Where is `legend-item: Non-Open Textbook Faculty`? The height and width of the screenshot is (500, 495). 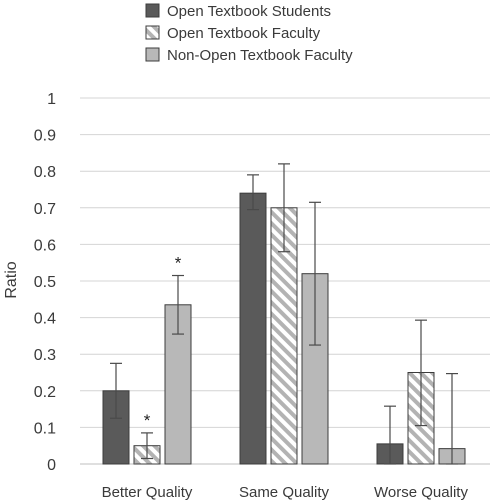
legend-item: Non-Open Textbook Faculty is located at coordinates (249, 55).